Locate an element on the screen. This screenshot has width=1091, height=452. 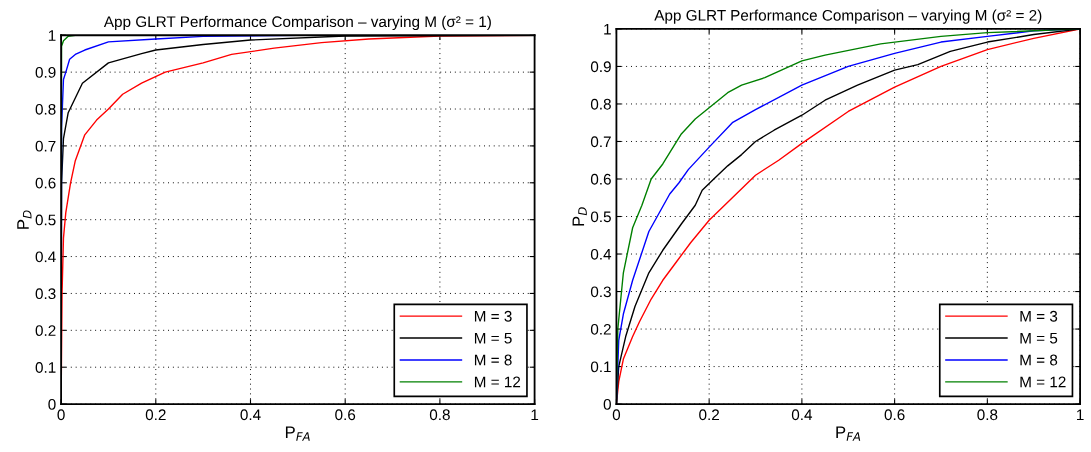
chart-title: App GLRT Performance Comparison – varying M (σ² = 2) is located at coordinates (848, 16).